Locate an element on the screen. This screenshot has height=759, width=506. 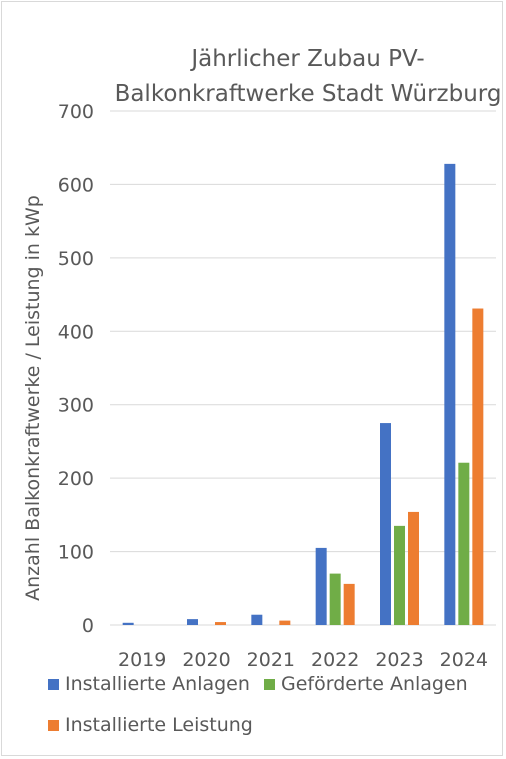
y-tick-label: 300 is located at coordinates (76, 406).